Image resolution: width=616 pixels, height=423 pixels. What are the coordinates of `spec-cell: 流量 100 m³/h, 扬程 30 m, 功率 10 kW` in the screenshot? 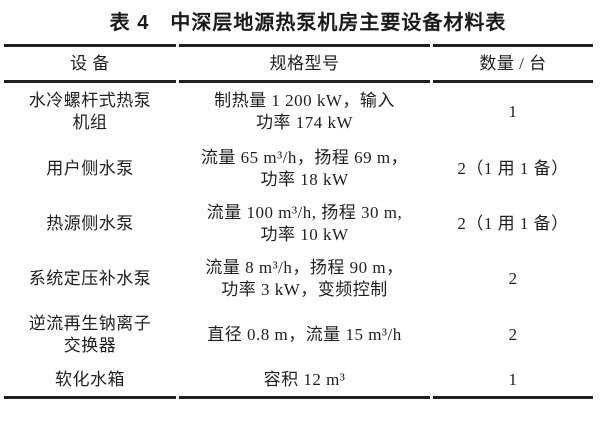 It's located at (304, 223).